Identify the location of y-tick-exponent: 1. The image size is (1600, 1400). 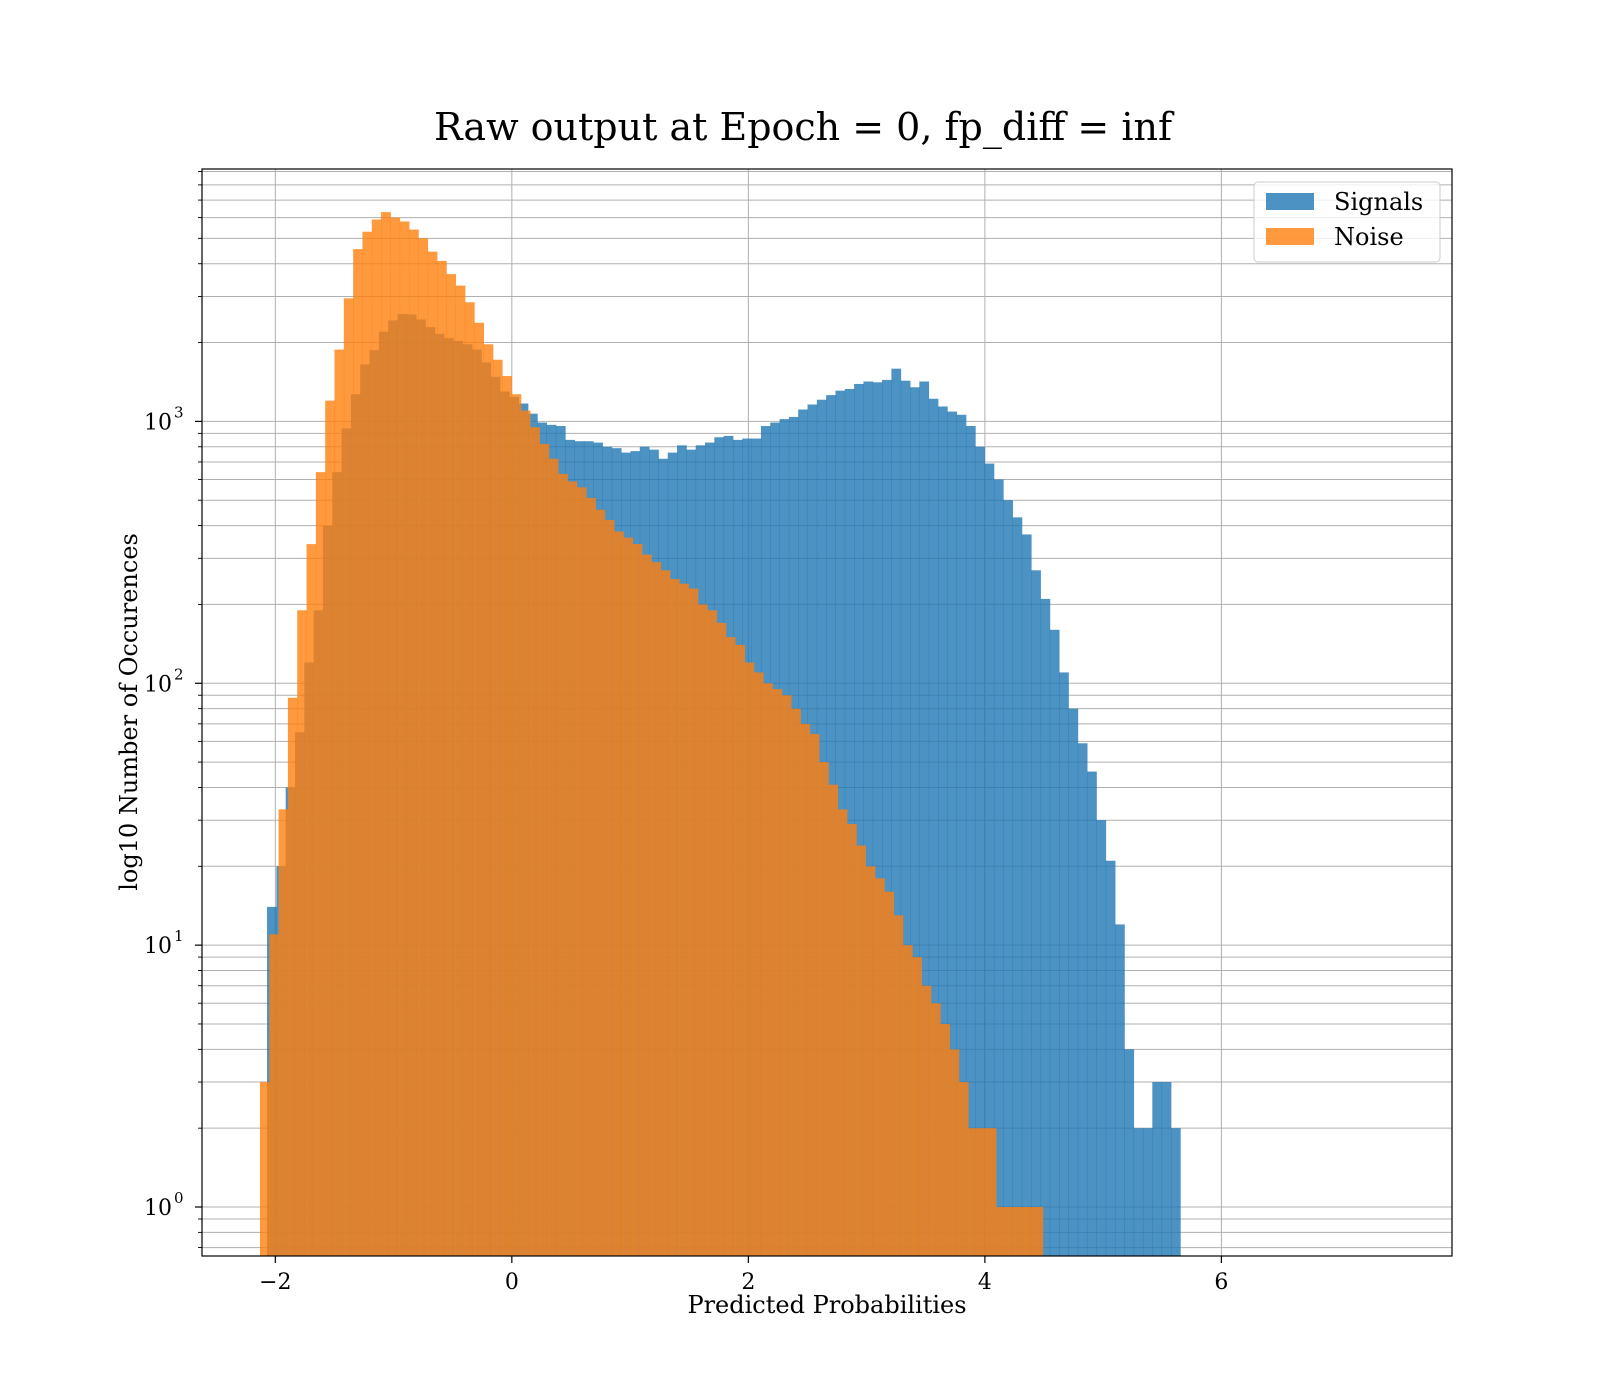
(179, 936).